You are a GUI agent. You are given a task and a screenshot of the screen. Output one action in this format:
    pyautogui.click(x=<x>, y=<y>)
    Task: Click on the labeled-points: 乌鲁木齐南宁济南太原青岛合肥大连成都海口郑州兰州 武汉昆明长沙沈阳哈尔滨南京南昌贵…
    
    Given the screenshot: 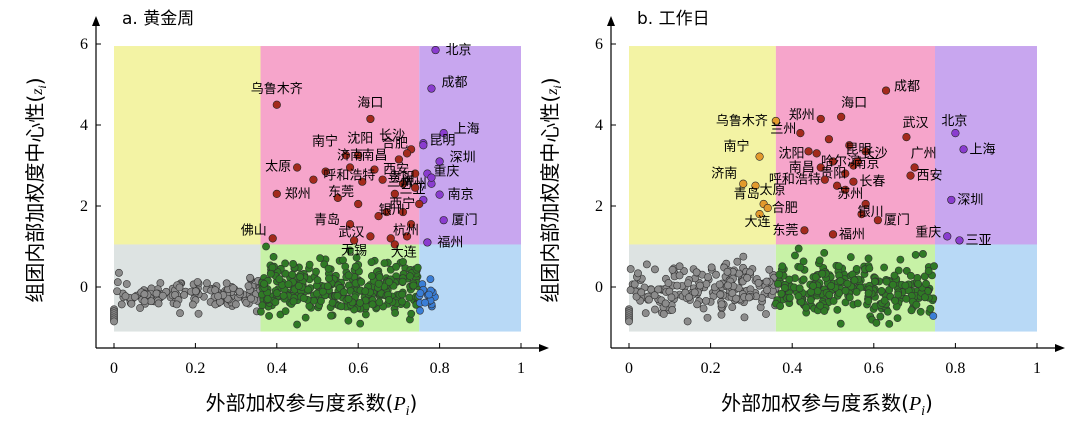 What is the action you would take?
    pyautogui.click(x=853, y=164)
    